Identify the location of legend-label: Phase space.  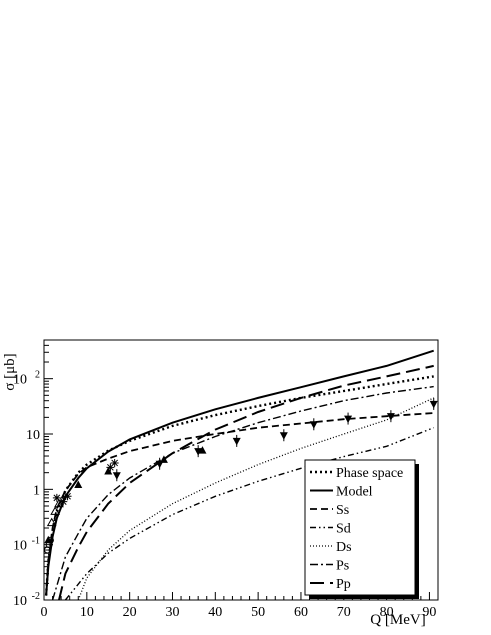
(369, 473).